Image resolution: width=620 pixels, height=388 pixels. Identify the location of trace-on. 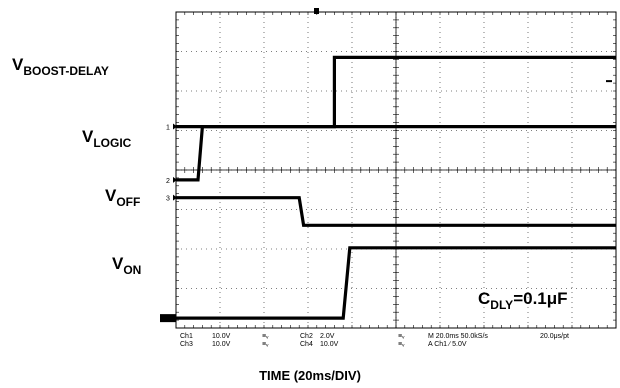
(396, 283).